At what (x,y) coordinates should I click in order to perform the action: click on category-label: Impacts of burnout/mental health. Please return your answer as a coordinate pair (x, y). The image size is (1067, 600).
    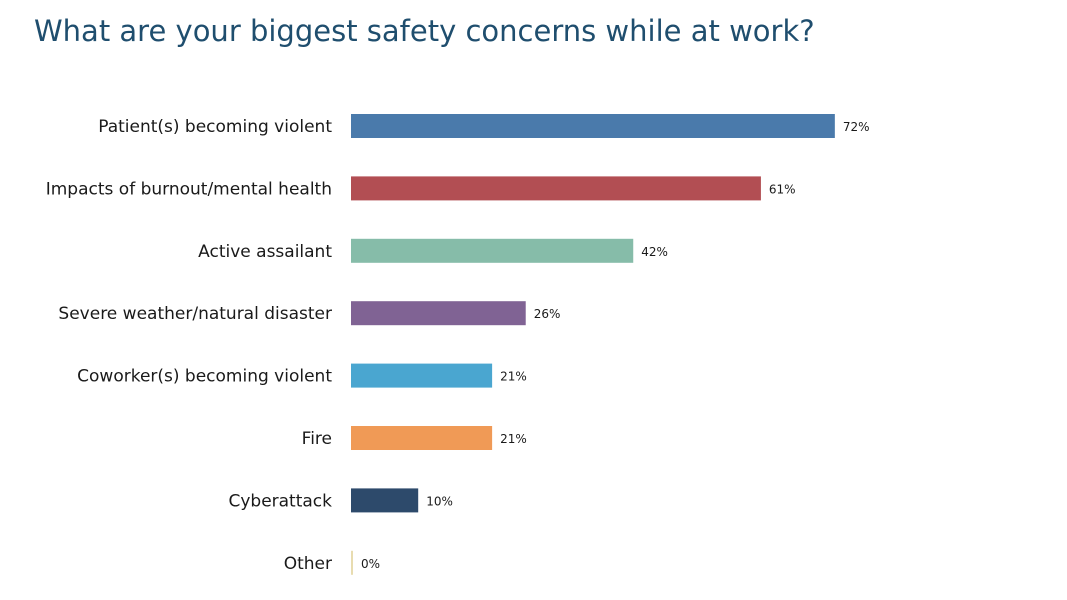
    Looking at the image, I should click on (189, 189).